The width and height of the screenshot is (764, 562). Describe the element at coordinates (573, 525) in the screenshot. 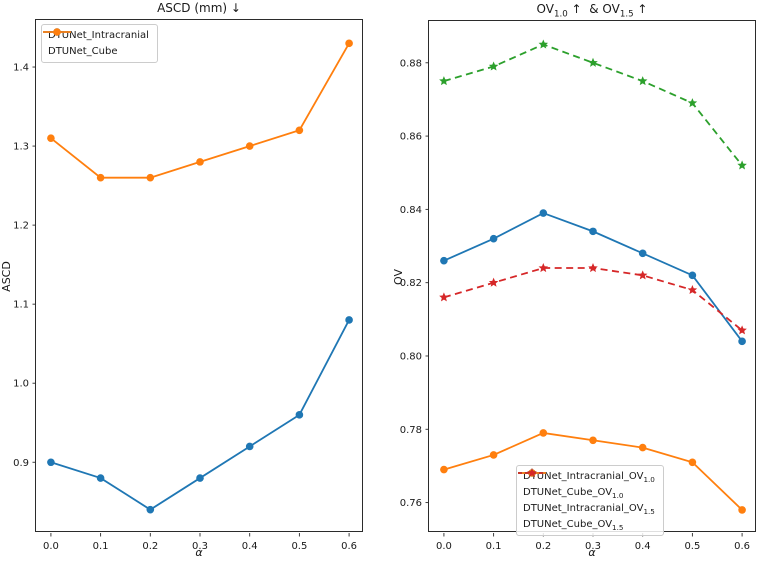

I see `legend-label: DTUNet_Cube_OV1.5` at that location.